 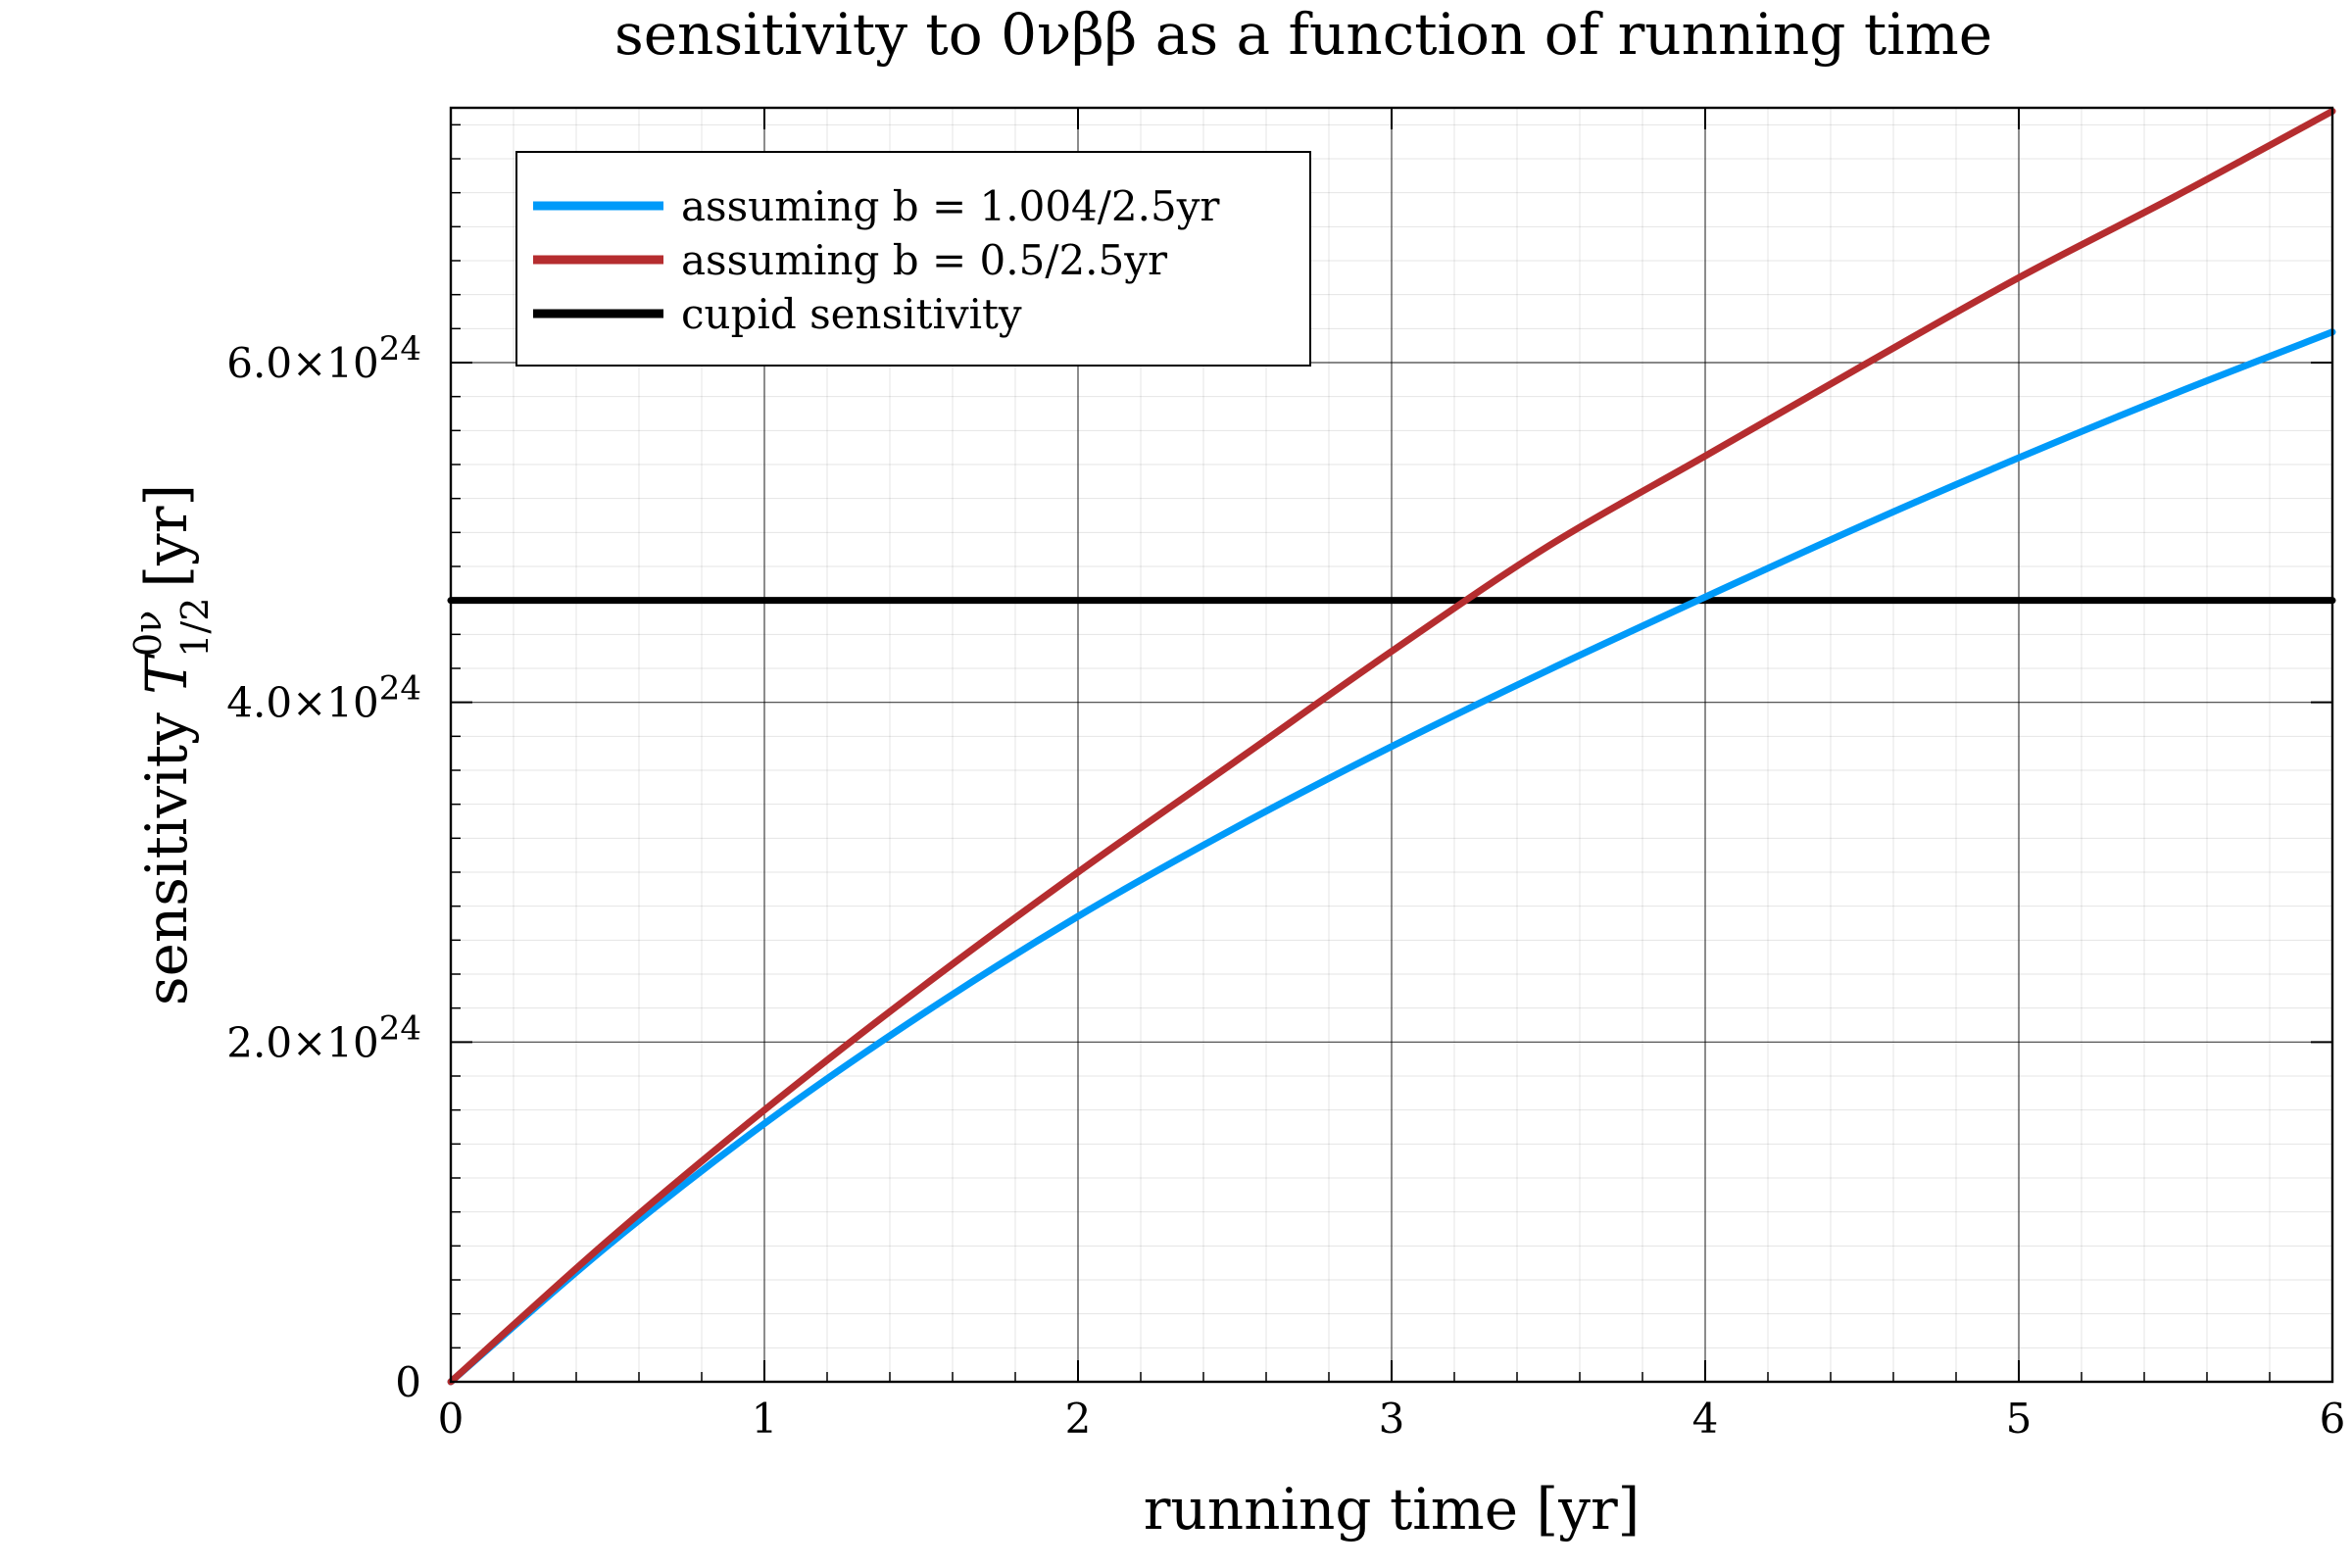 What do you see at coordinates (302, 363) in the screenshot?
I see `y-tick-mantissa: 6.0×10` at bounding box center [302, 363].